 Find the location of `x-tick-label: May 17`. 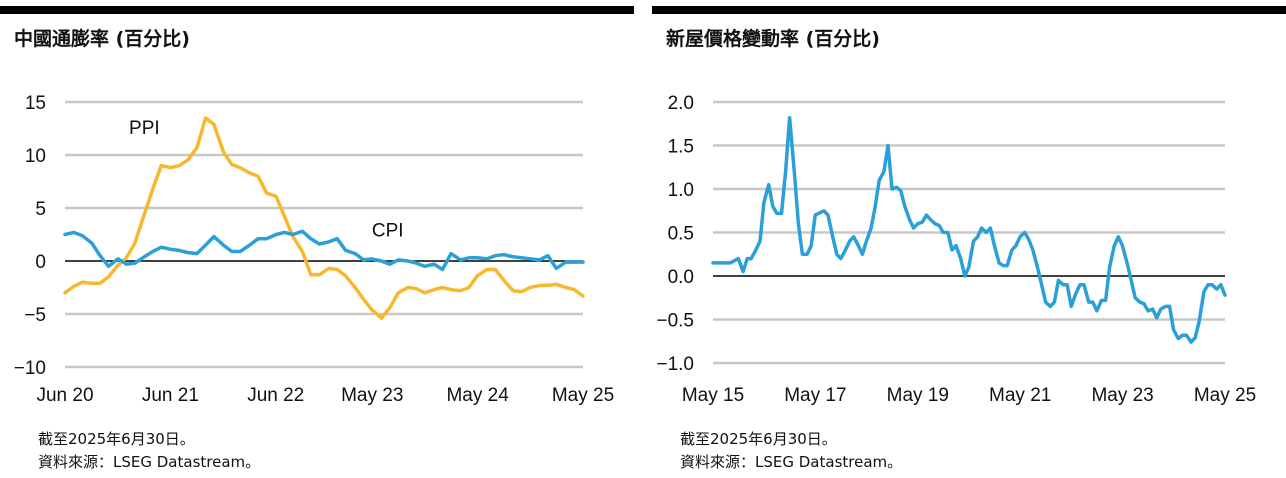

x-tick-label: May 17 is located at coordinates (815, 395).